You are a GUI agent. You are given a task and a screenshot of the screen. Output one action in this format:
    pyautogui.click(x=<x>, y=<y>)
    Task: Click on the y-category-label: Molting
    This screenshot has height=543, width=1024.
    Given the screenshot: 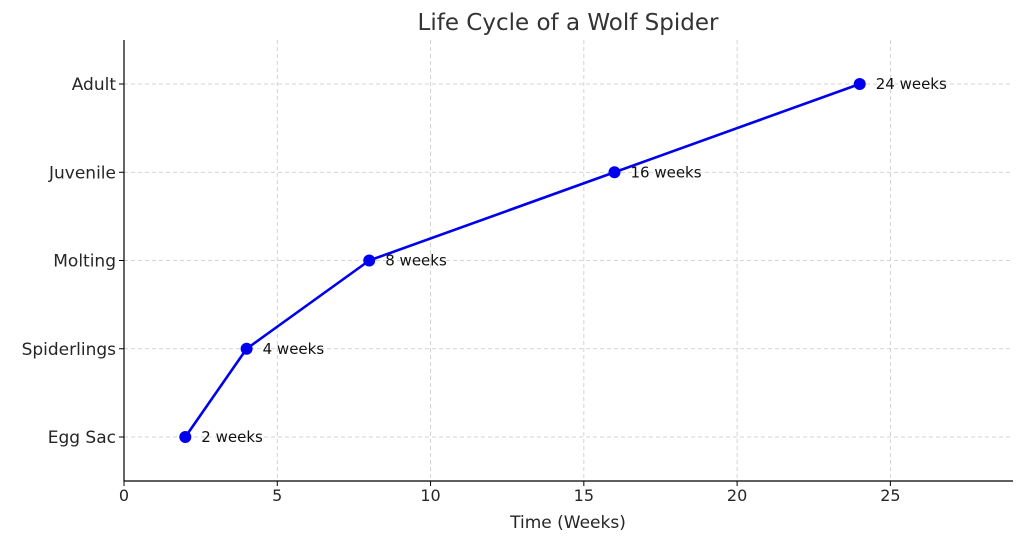 What is the action you would take?
    pyautogui.click(x=84, y=262)
    